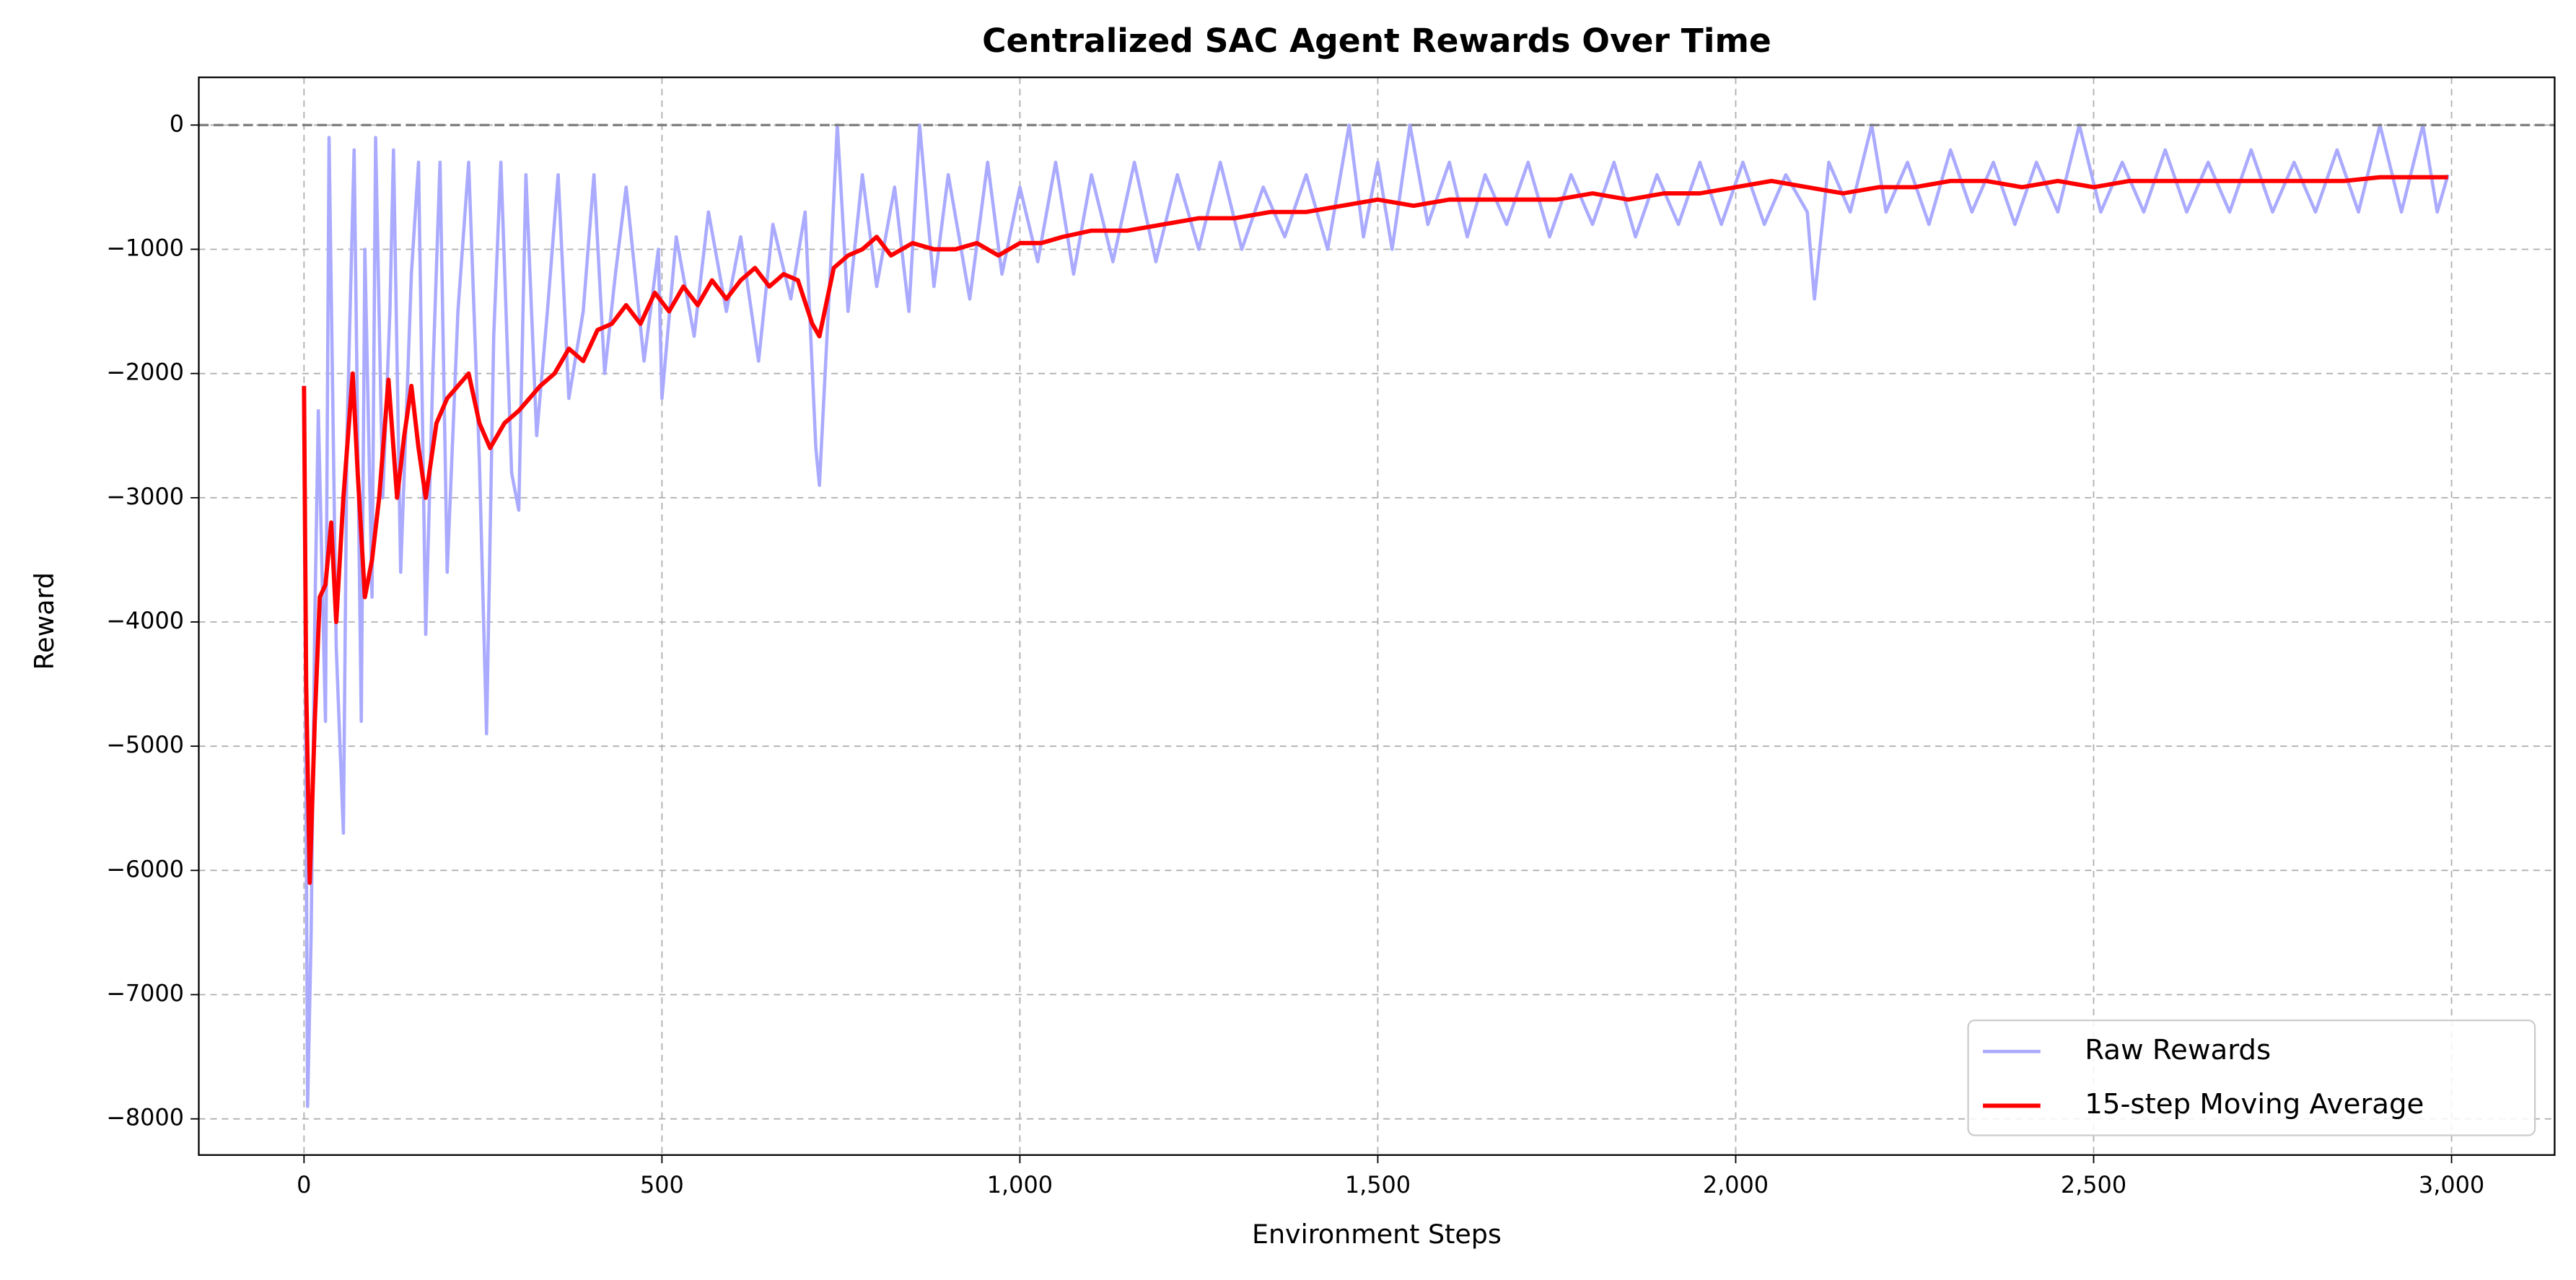  Describe the element at coordinates (2251, 1077) in the screenshot. I see `legend-box` at that location.